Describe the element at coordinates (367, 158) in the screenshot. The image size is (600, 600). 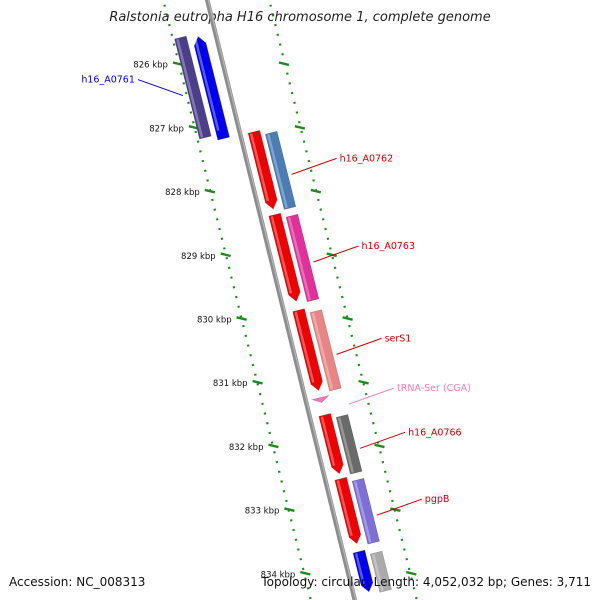
I see `gene-label: h16_A0762` at that location.